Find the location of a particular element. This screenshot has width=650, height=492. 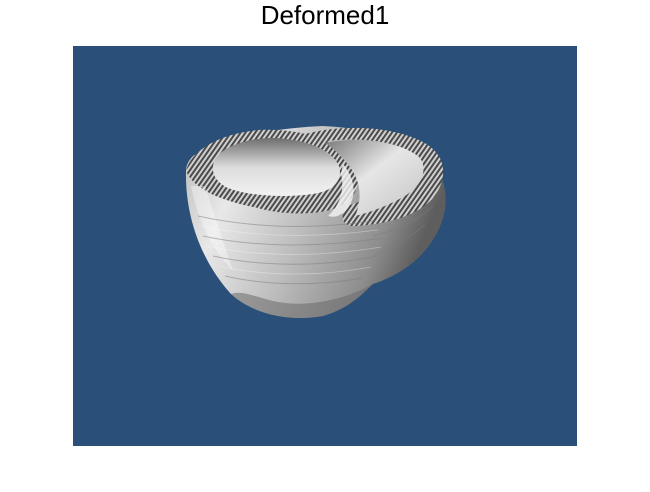

lv-rim is located at coordinates (374, 177).